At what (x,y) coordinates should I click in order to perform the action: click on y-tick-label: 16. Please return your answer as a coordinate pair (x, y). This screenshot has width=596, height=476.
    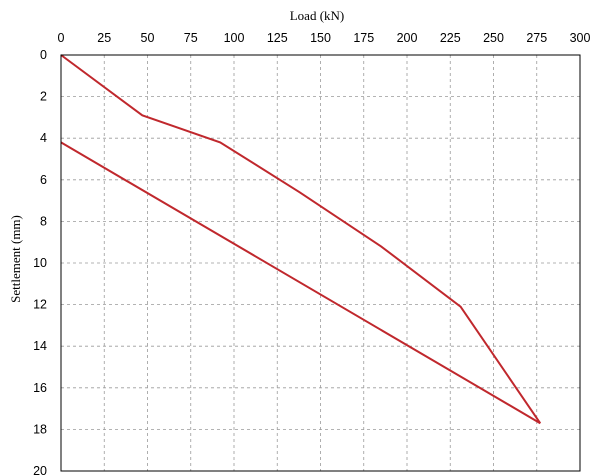
    Looking at the image, I should click on (40, 388).